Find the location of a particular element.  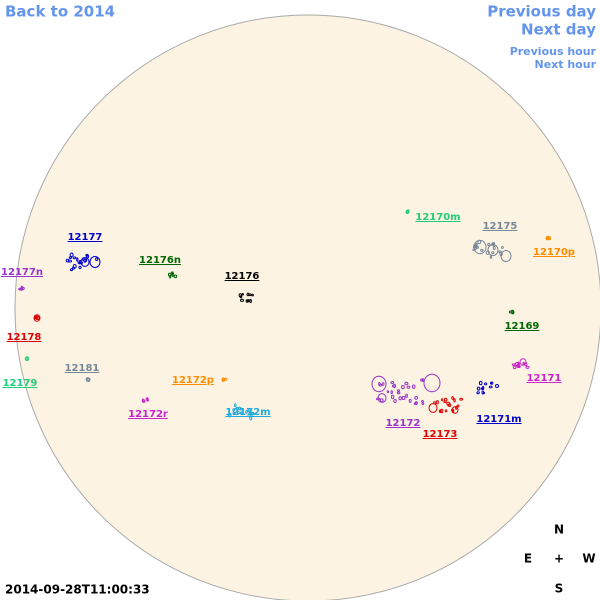

timestamp: 2014-09-28T11:00:33 is located at coordinates (77, 590).